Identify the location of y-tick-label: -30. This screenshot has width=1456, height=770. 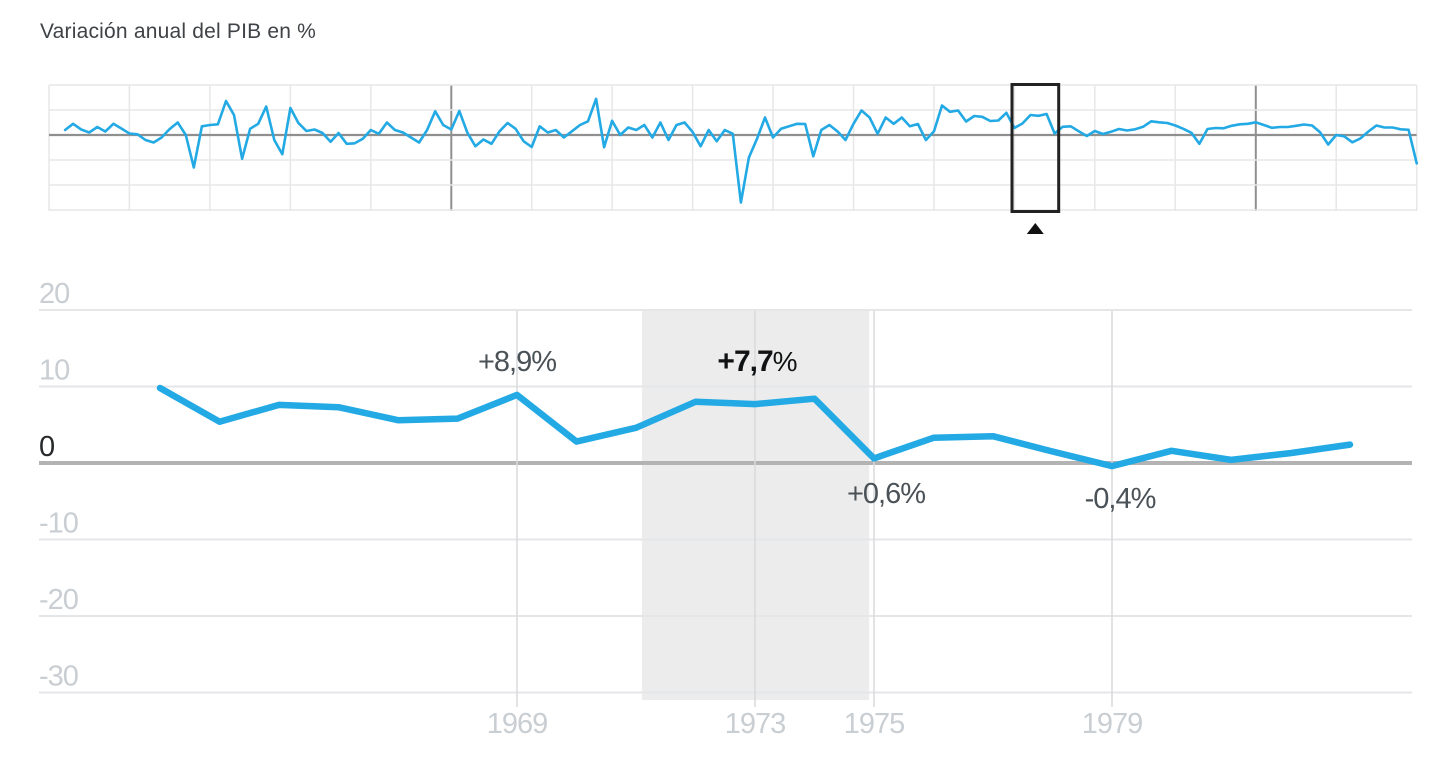
(58, 677).